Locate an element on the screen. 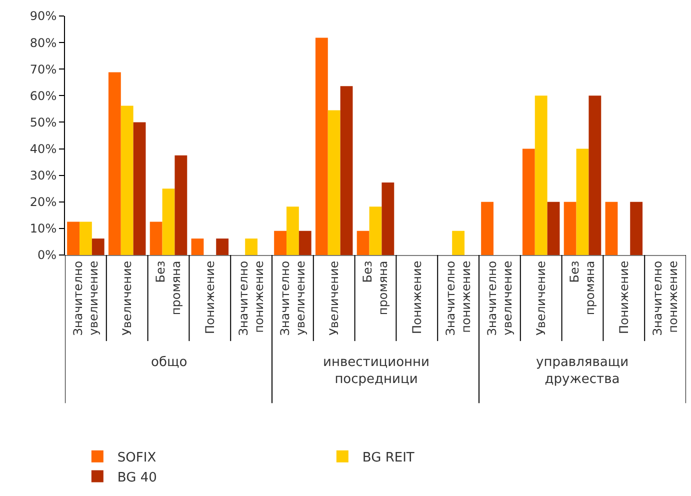 Image resolution: width=691 pixels, height=496 pixels. y-tick-label: 50% is located at coordinates (43, 122).